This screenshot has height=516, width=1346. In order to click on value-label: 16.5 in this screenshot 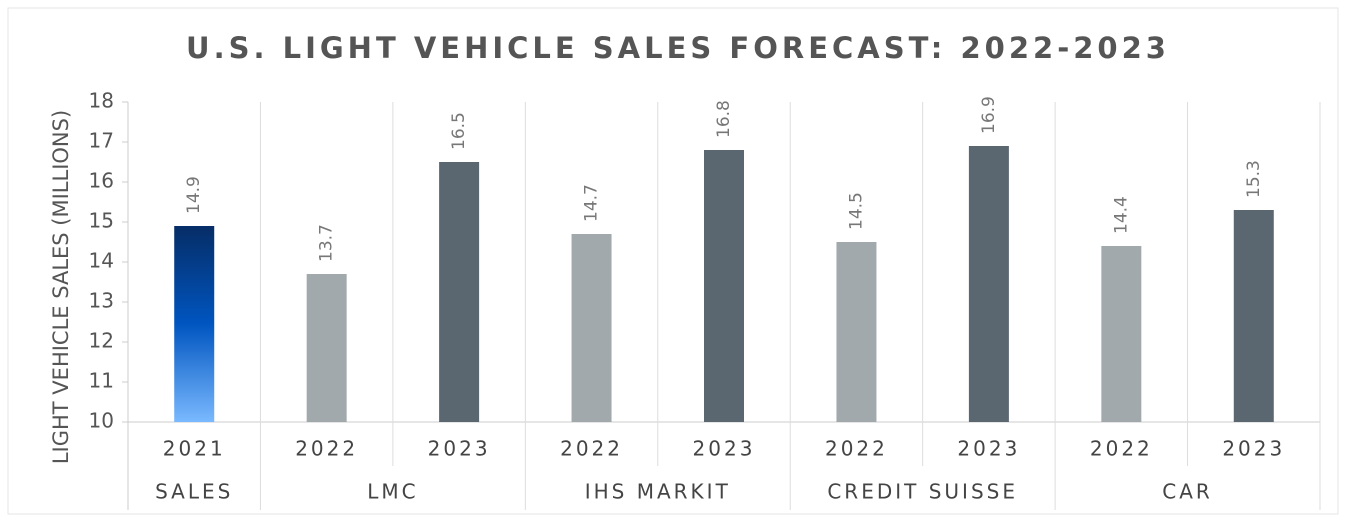, I will do `click(459, 131)`.